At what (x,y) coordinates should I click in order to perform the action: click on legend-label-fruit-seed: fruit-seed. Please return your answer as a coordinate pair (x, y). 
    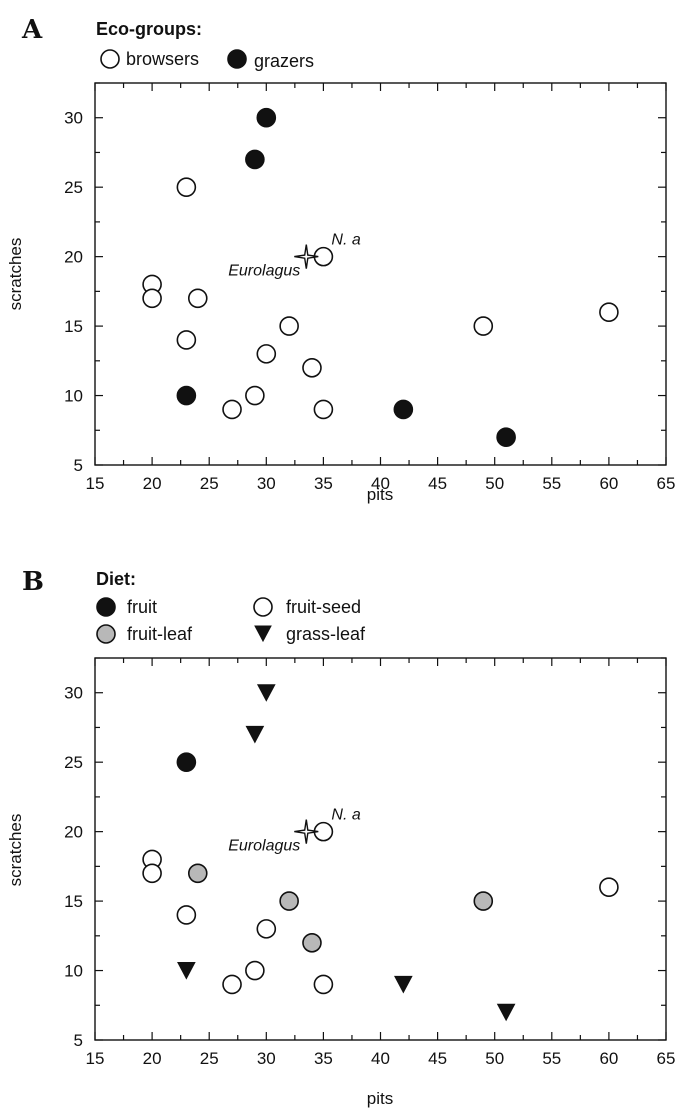
    Looking at the image, I should click on (323, 607).